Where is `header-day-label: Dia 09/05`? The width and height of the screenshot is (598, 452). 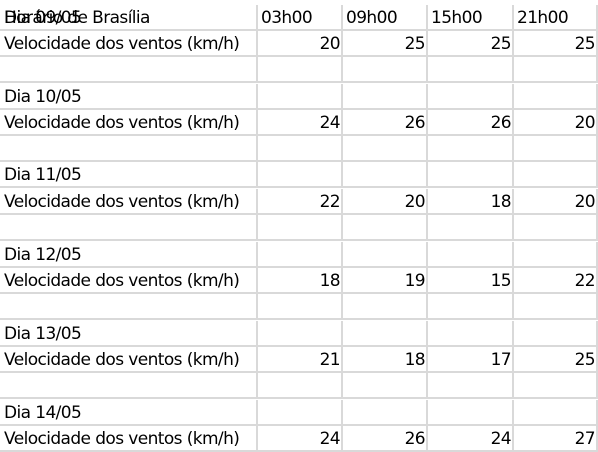 header-day-label: Dia 09/05 is located at coordinates (43, 18).